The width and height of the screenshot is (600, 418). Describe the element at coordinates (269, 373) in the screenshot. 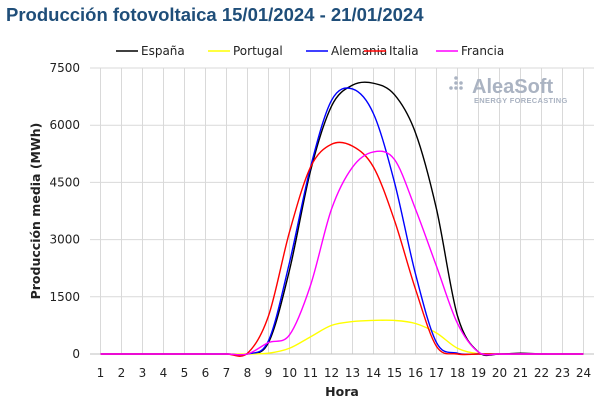

I see `x-tick-label: 9` at that location.